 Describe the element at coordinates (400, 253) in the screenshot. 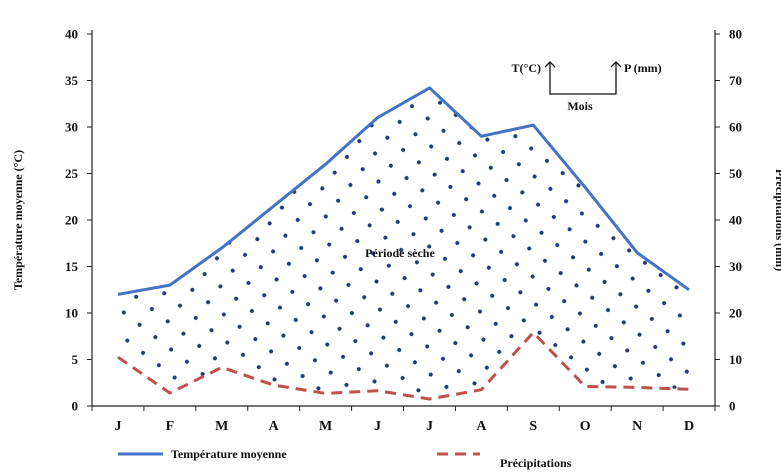

I see `dry-period-label: Période sèche` at that location.